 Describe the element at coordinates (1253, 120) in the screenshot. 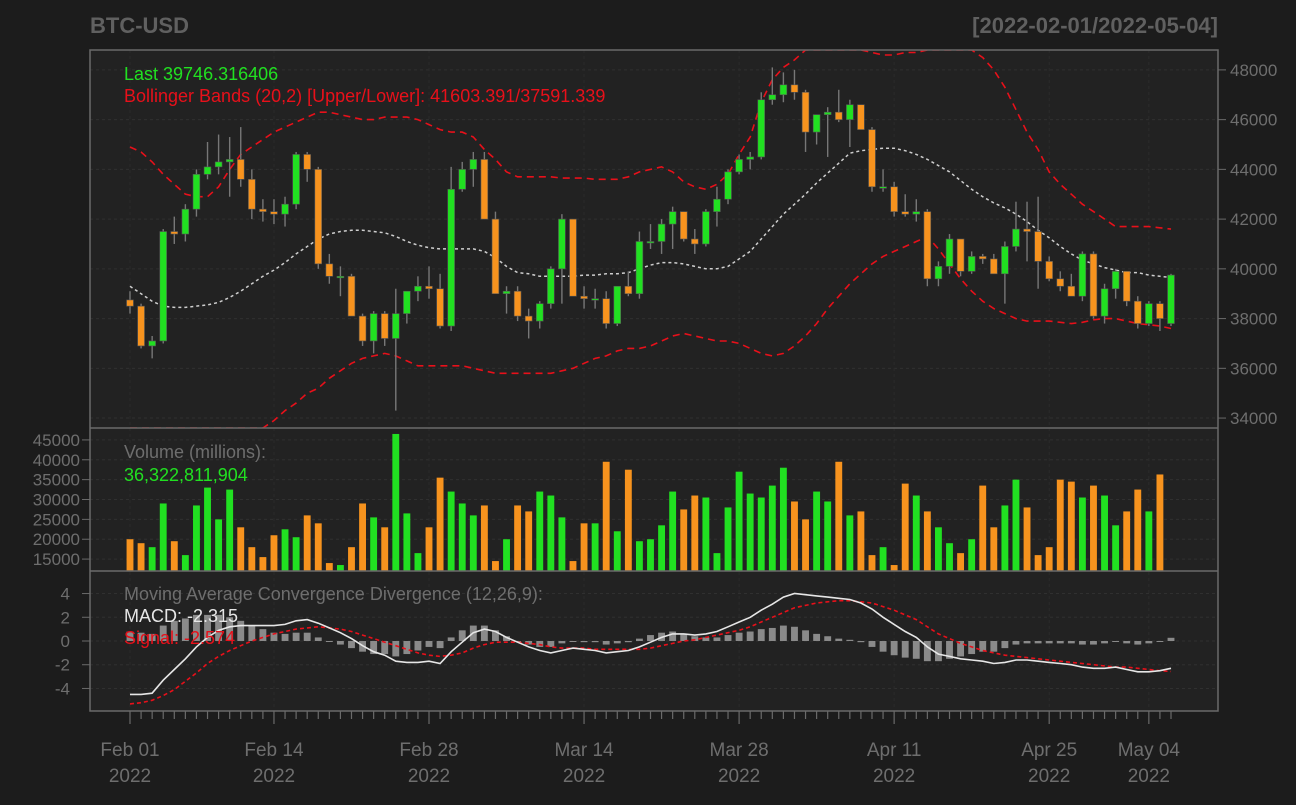

I see `price-tick-label: 46000` at that location.